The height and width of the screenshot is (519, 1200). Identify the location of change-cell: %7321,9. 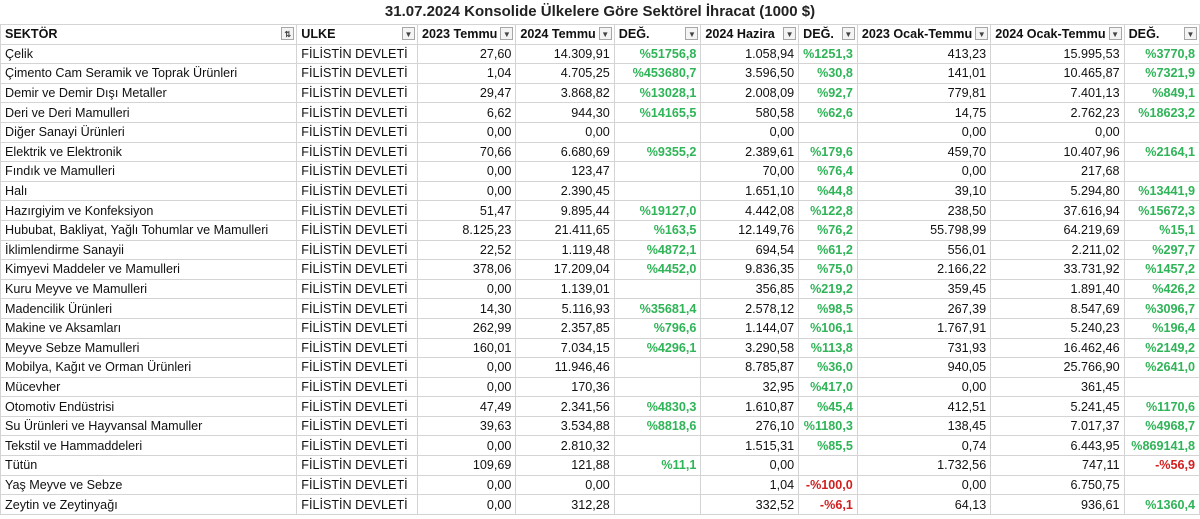
(1161, 73).